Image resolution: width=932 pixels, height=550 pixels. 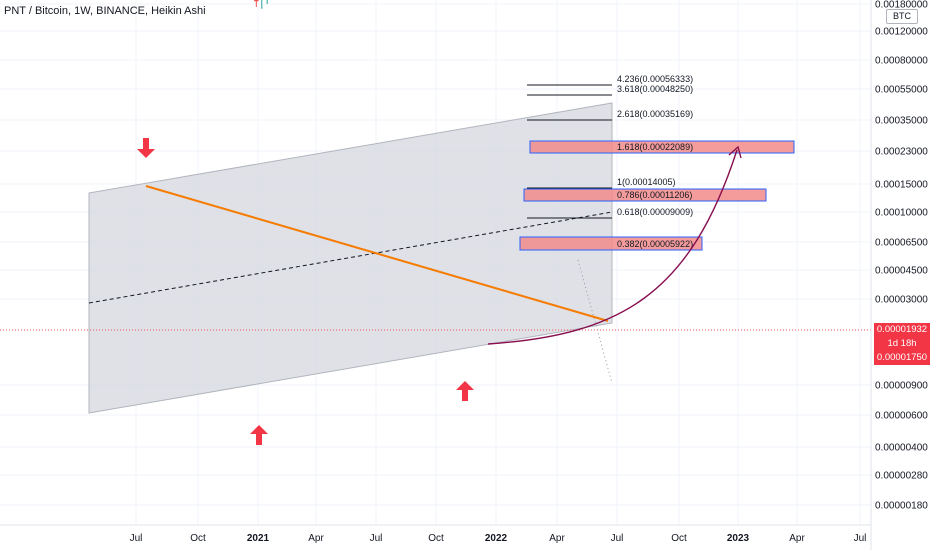 I want to click on price-tick-label: 0.00000900, so click(x=901, y=386).